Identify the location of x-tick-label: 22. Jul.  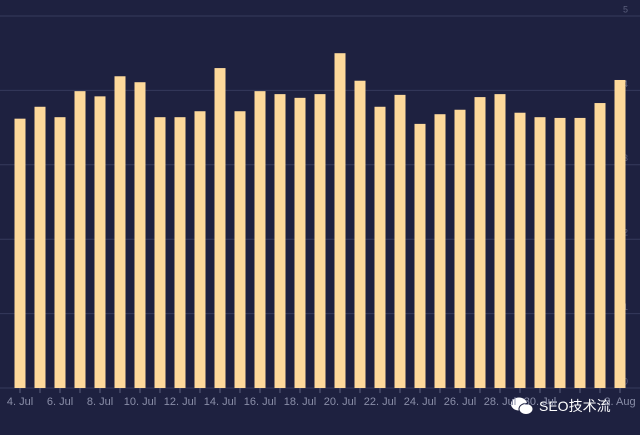
(380, 402).